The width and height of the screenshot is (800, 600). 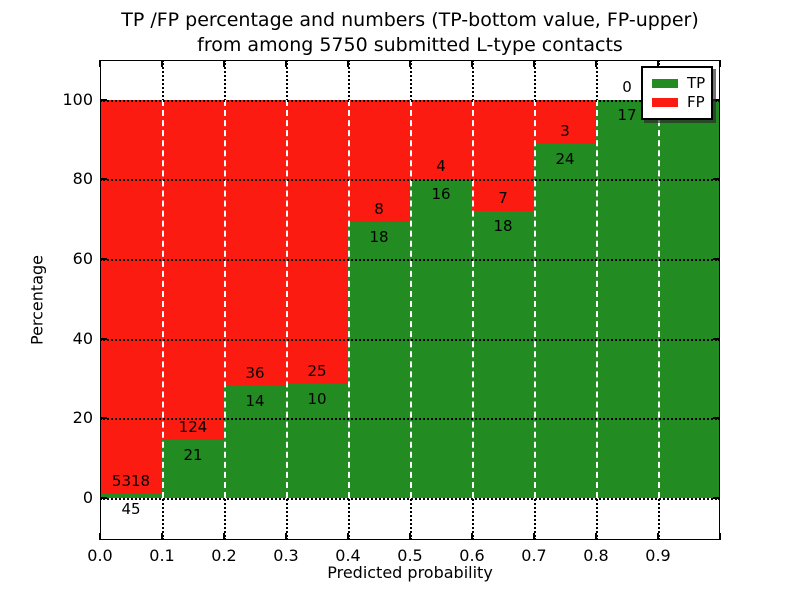 What do you see at coordinates (100, 555) in the screenshot?
I see `x-tick-label: 0.0` at bounding box center [100, 555].